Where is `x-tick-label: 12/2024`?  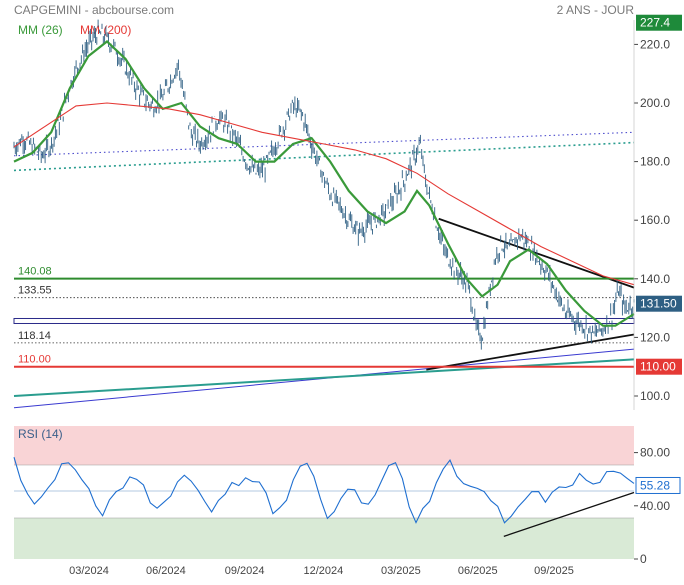 x-tick-label: 12/2024 is located at coordinates (323, 571).